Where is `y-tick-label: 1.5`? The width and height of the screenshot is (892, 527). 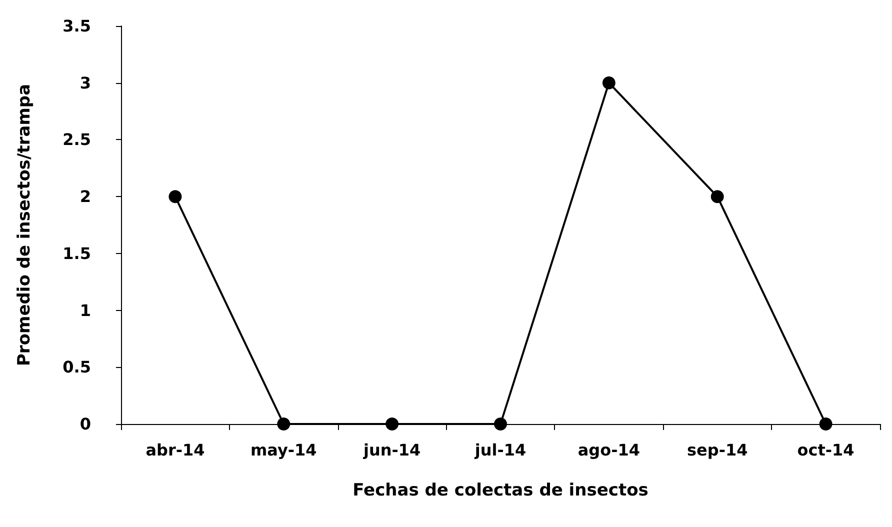 y-tick-label: 1.5 is located at coordinates (76, 253).